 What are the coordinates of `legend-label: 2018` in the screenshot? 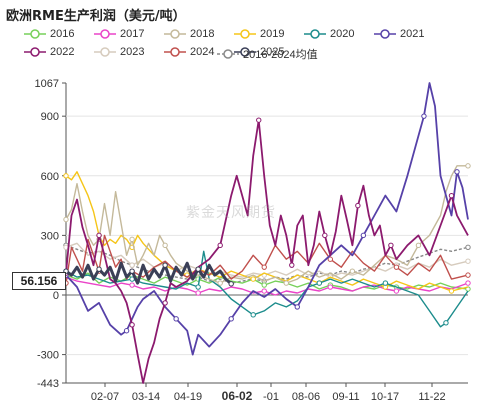 It's located at (202, 34).